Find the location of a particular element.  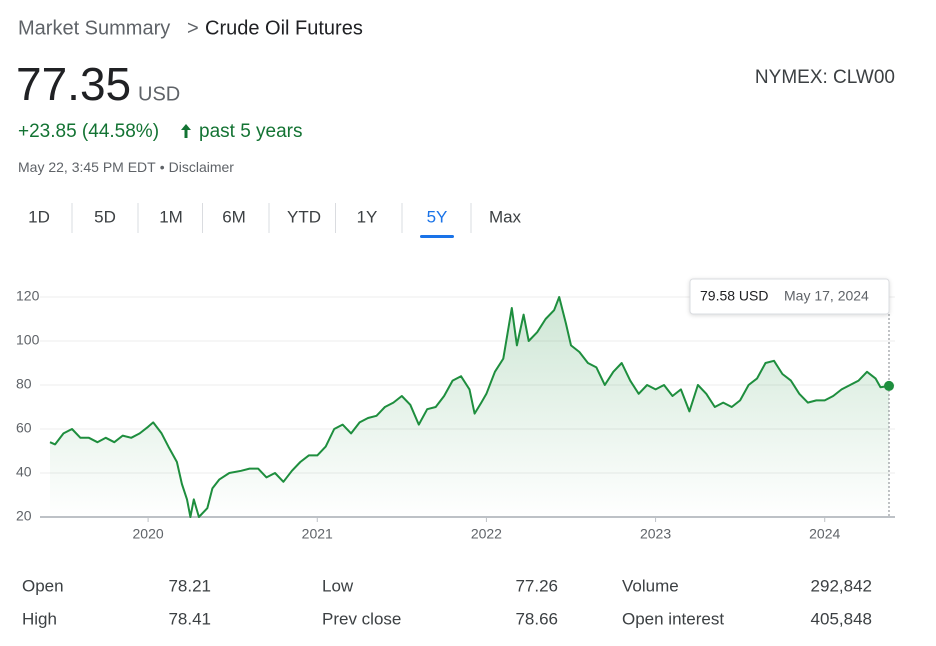

tooltip-box is located at coordinates (789, 296).